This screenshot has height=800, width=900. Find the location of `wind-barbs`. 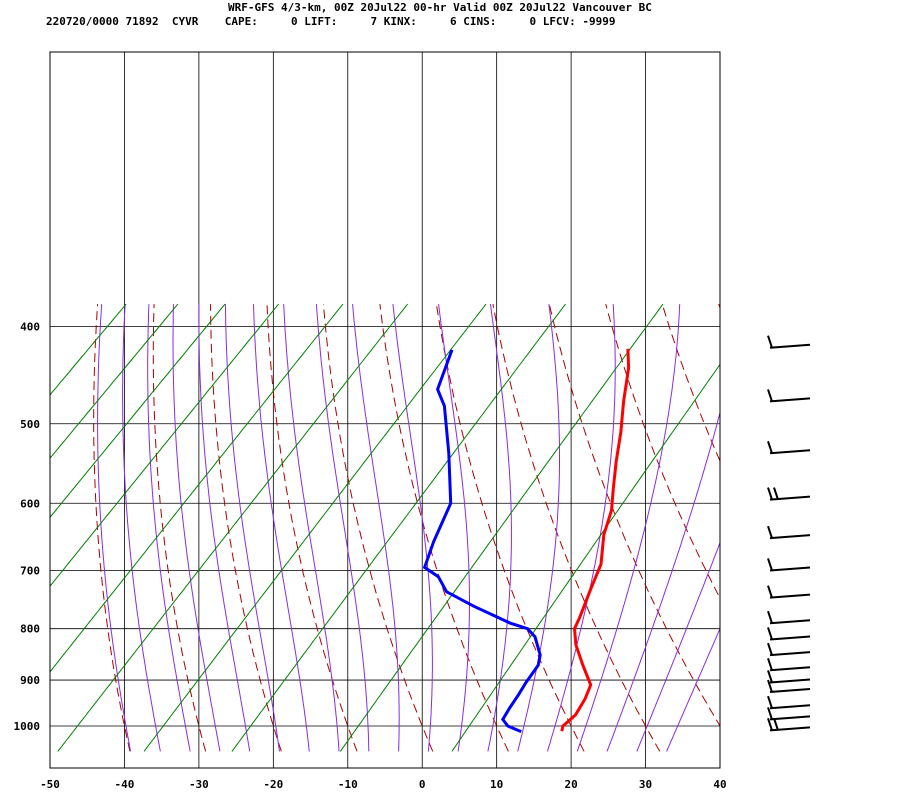

wind-barbs is located at coordinates (789, 533).